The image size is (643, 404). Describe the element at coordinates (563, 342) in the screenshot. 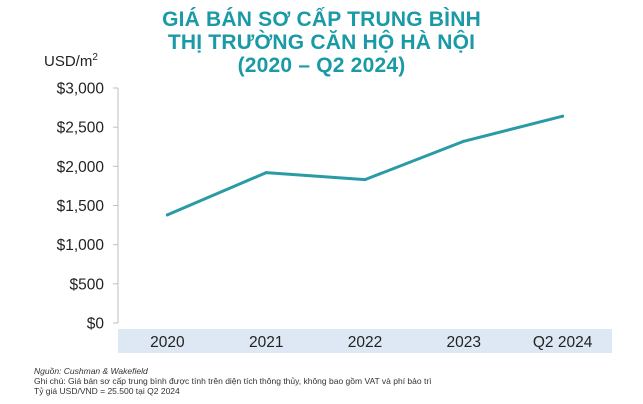

I see `x-tick-label: Q2 2024` at that location.